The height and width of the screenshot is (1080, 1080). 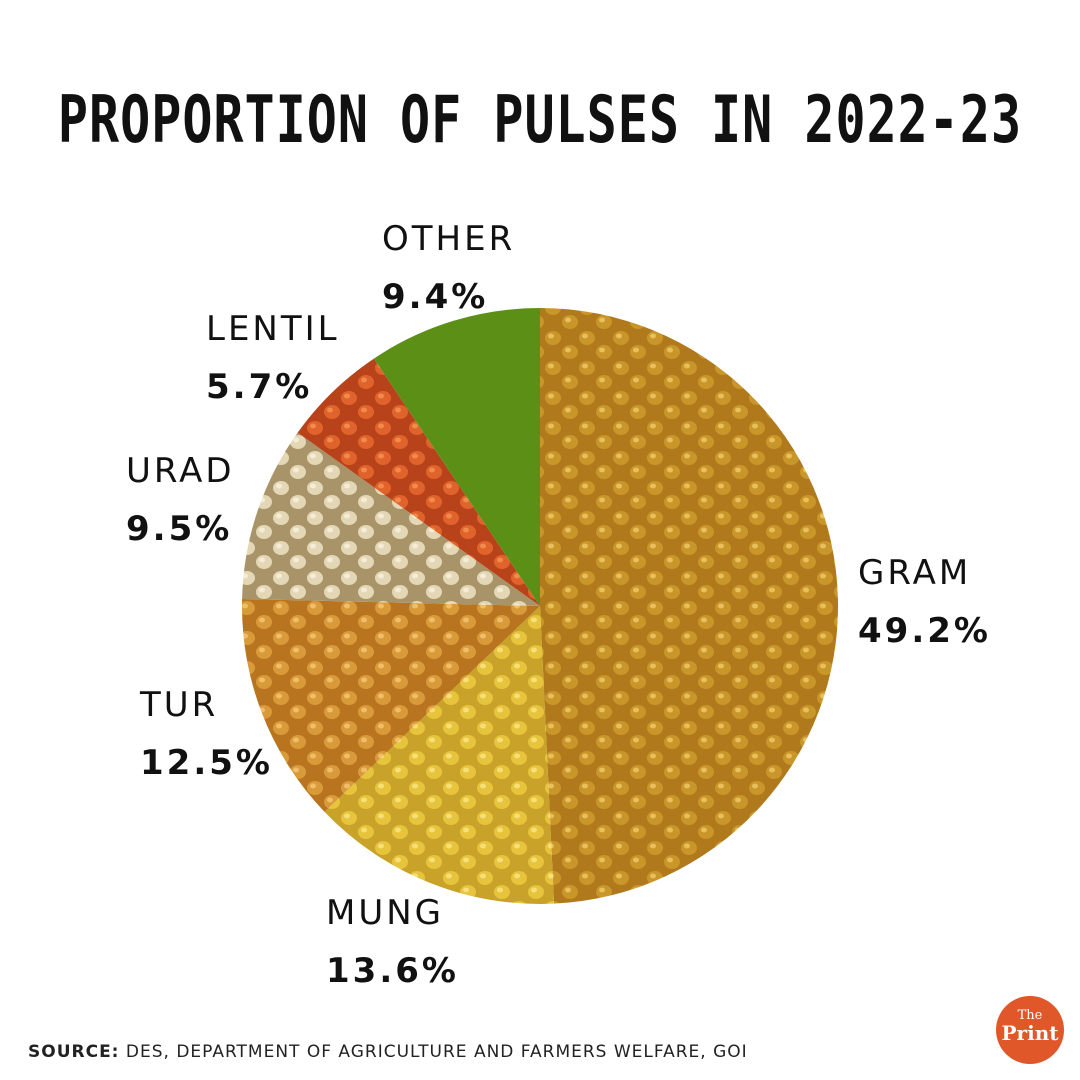 I want to click on slice-name: GRAM, so click(x=915, y=573).